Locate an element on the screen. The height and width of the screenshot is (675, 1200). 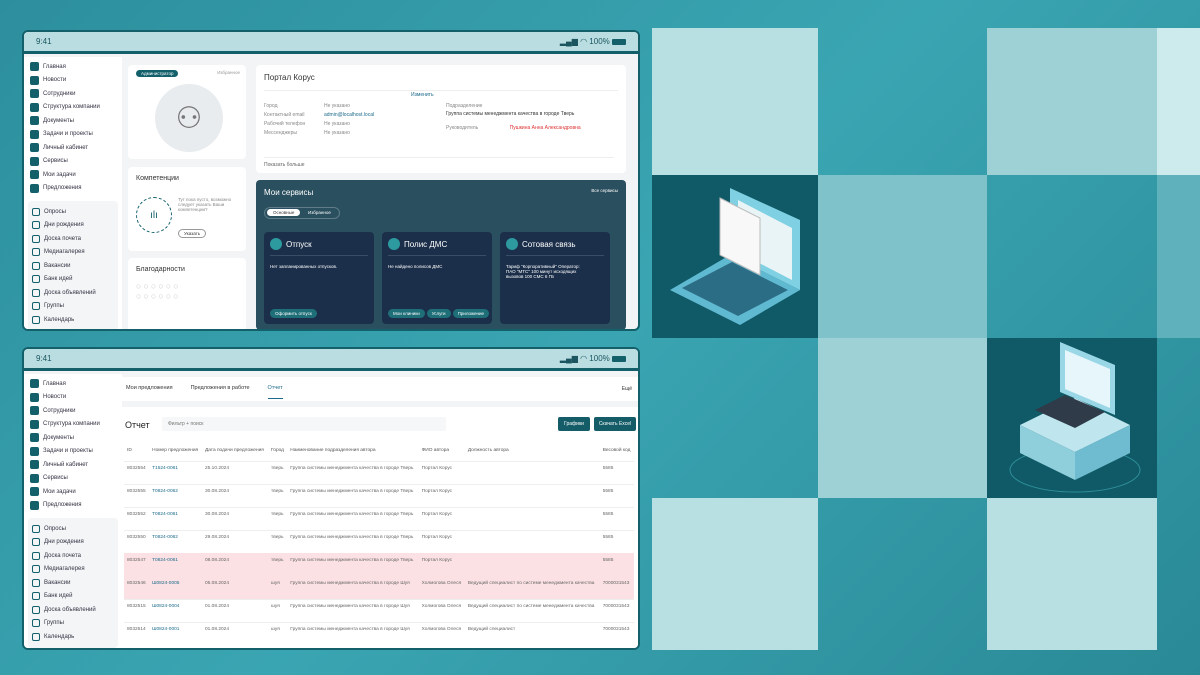
service-action-button: Услуги is located at coordinates (438, 313).